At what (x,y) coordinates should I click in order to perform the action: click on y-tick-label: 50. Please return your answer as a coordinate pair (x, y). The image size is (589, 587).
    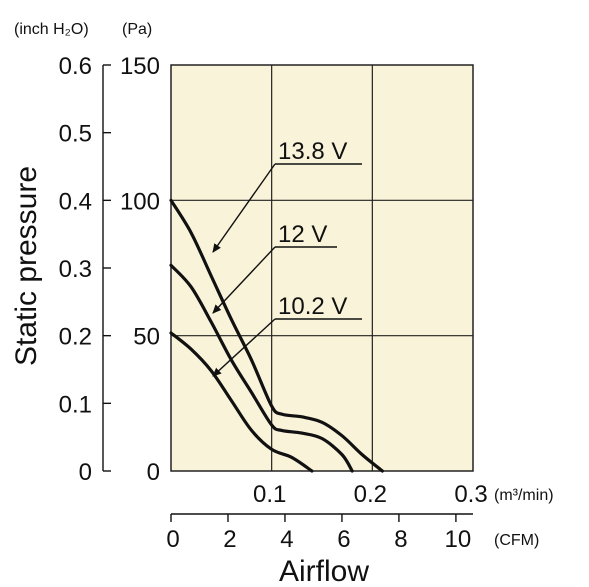
    Looking at the image, I should click on (146, 337).